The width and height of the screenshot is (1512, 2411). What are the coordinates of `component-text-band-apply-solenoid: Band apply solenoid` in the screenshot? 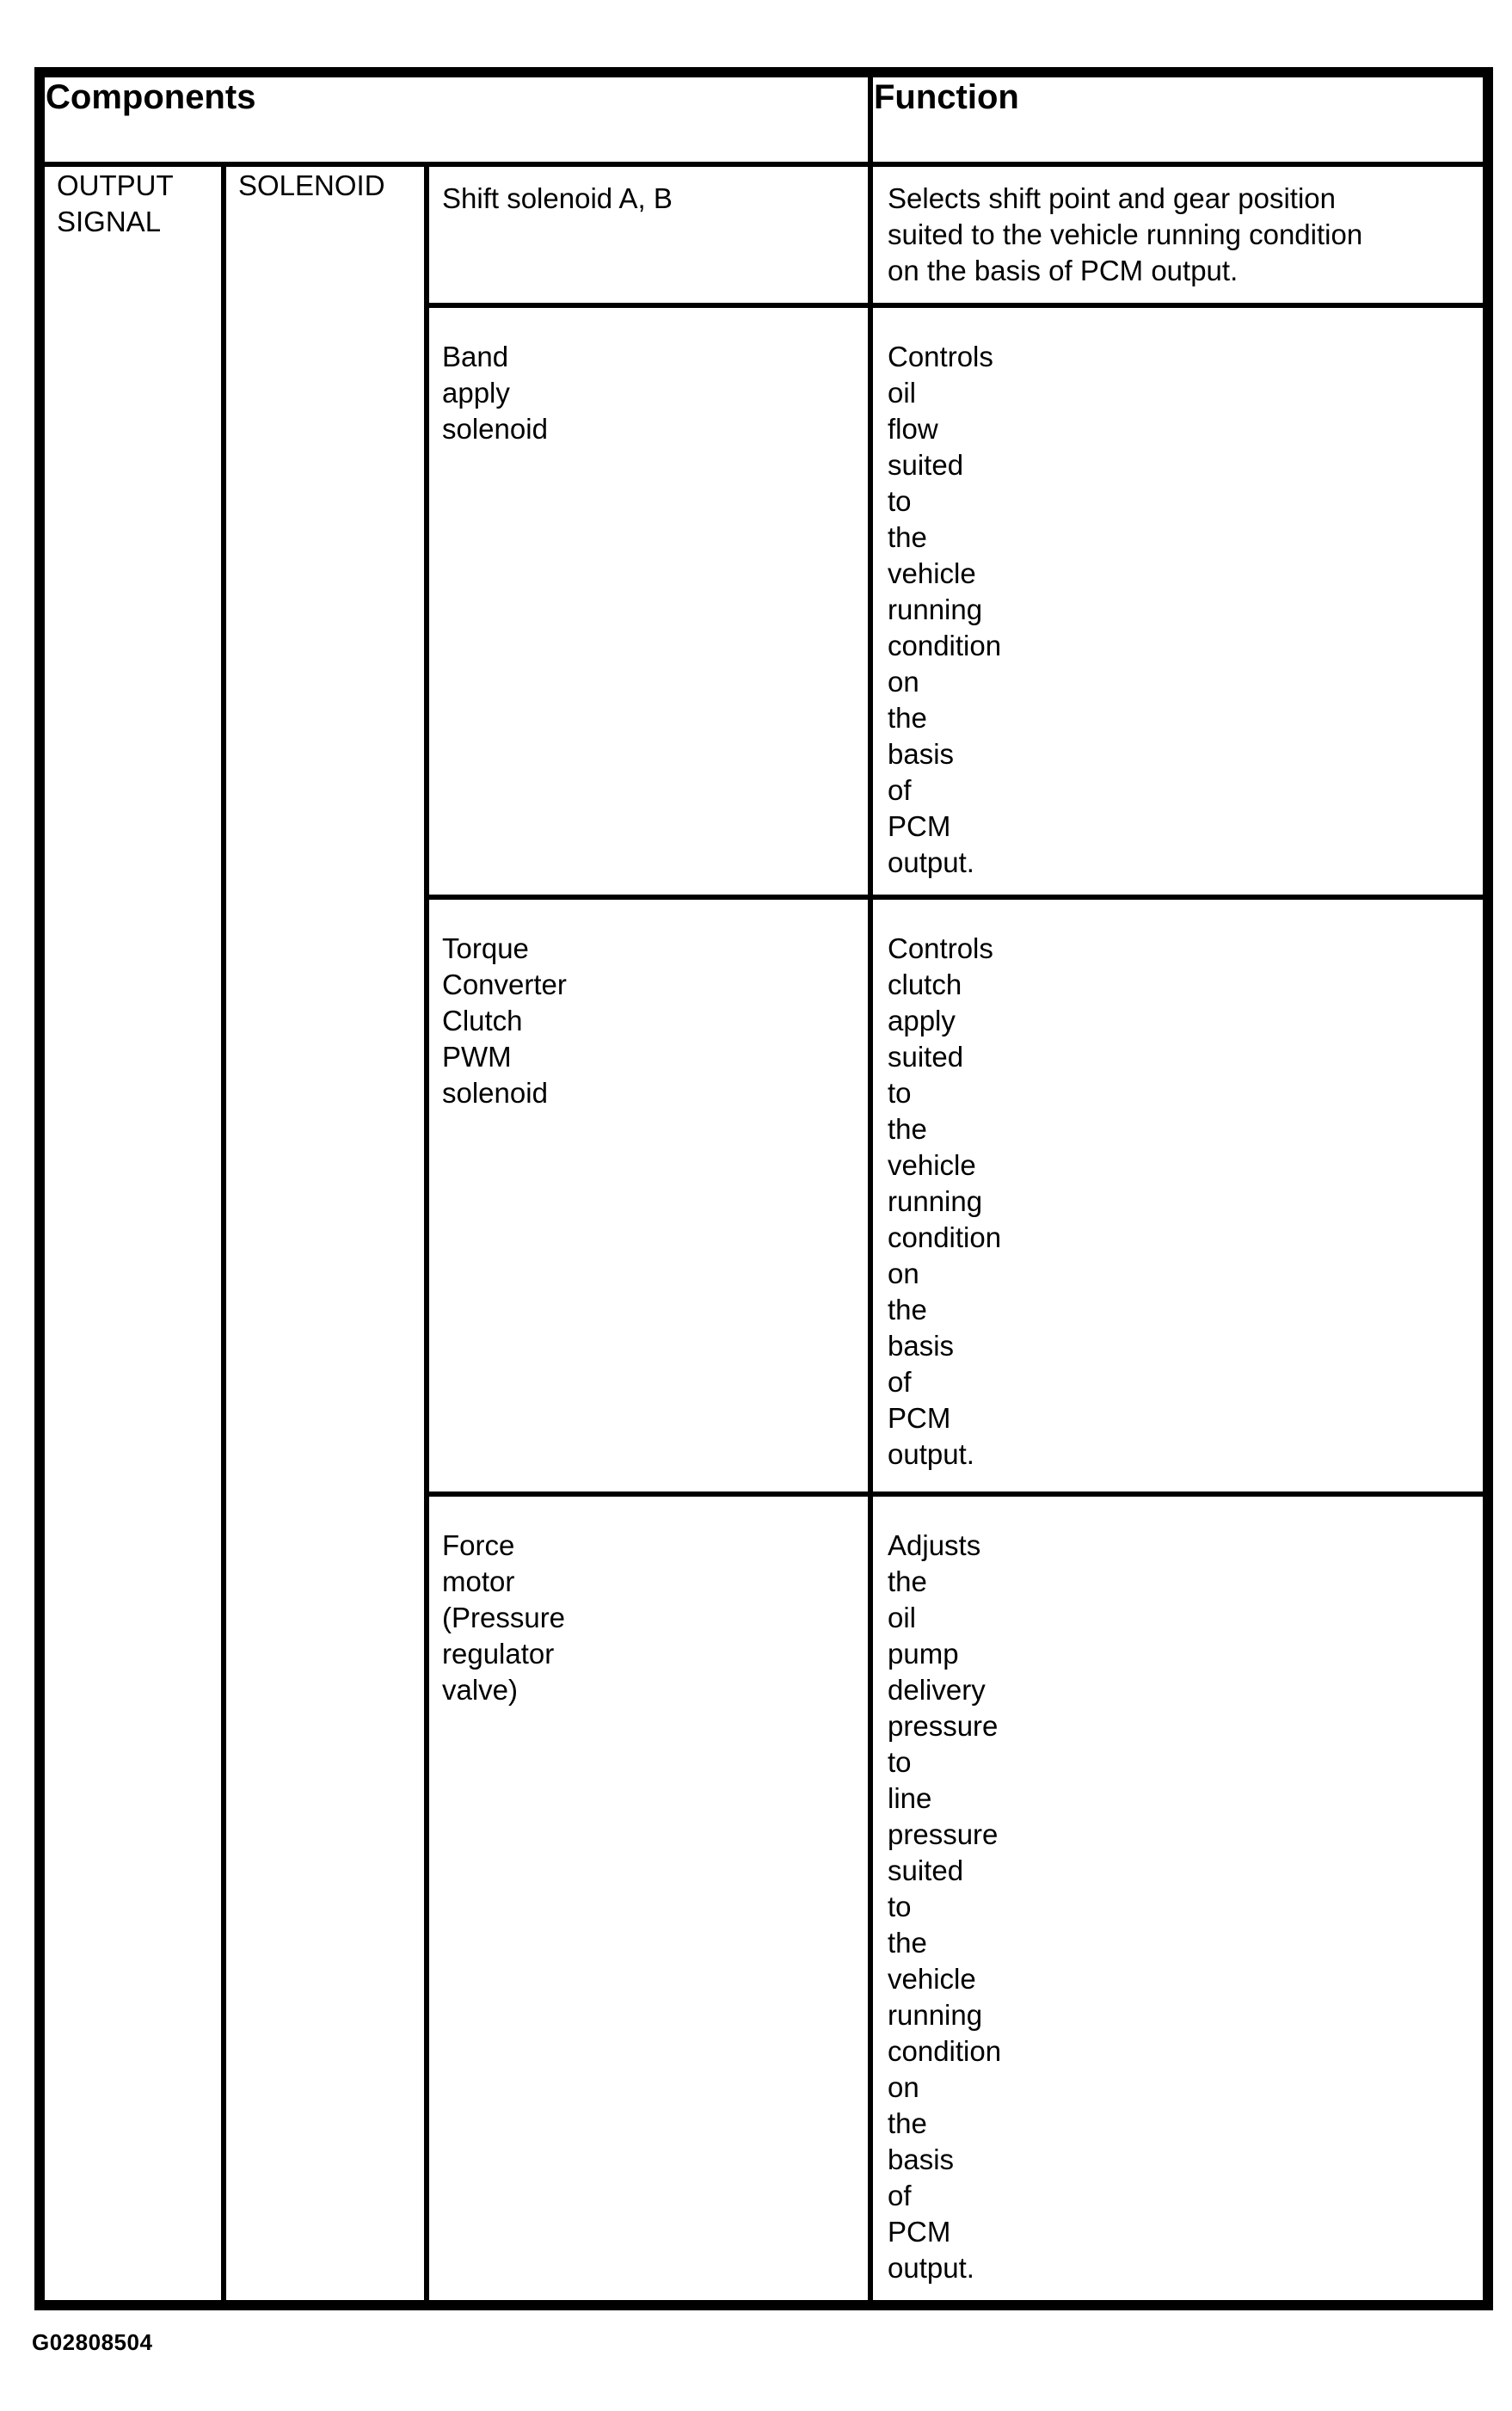 It's located at (495, 393).